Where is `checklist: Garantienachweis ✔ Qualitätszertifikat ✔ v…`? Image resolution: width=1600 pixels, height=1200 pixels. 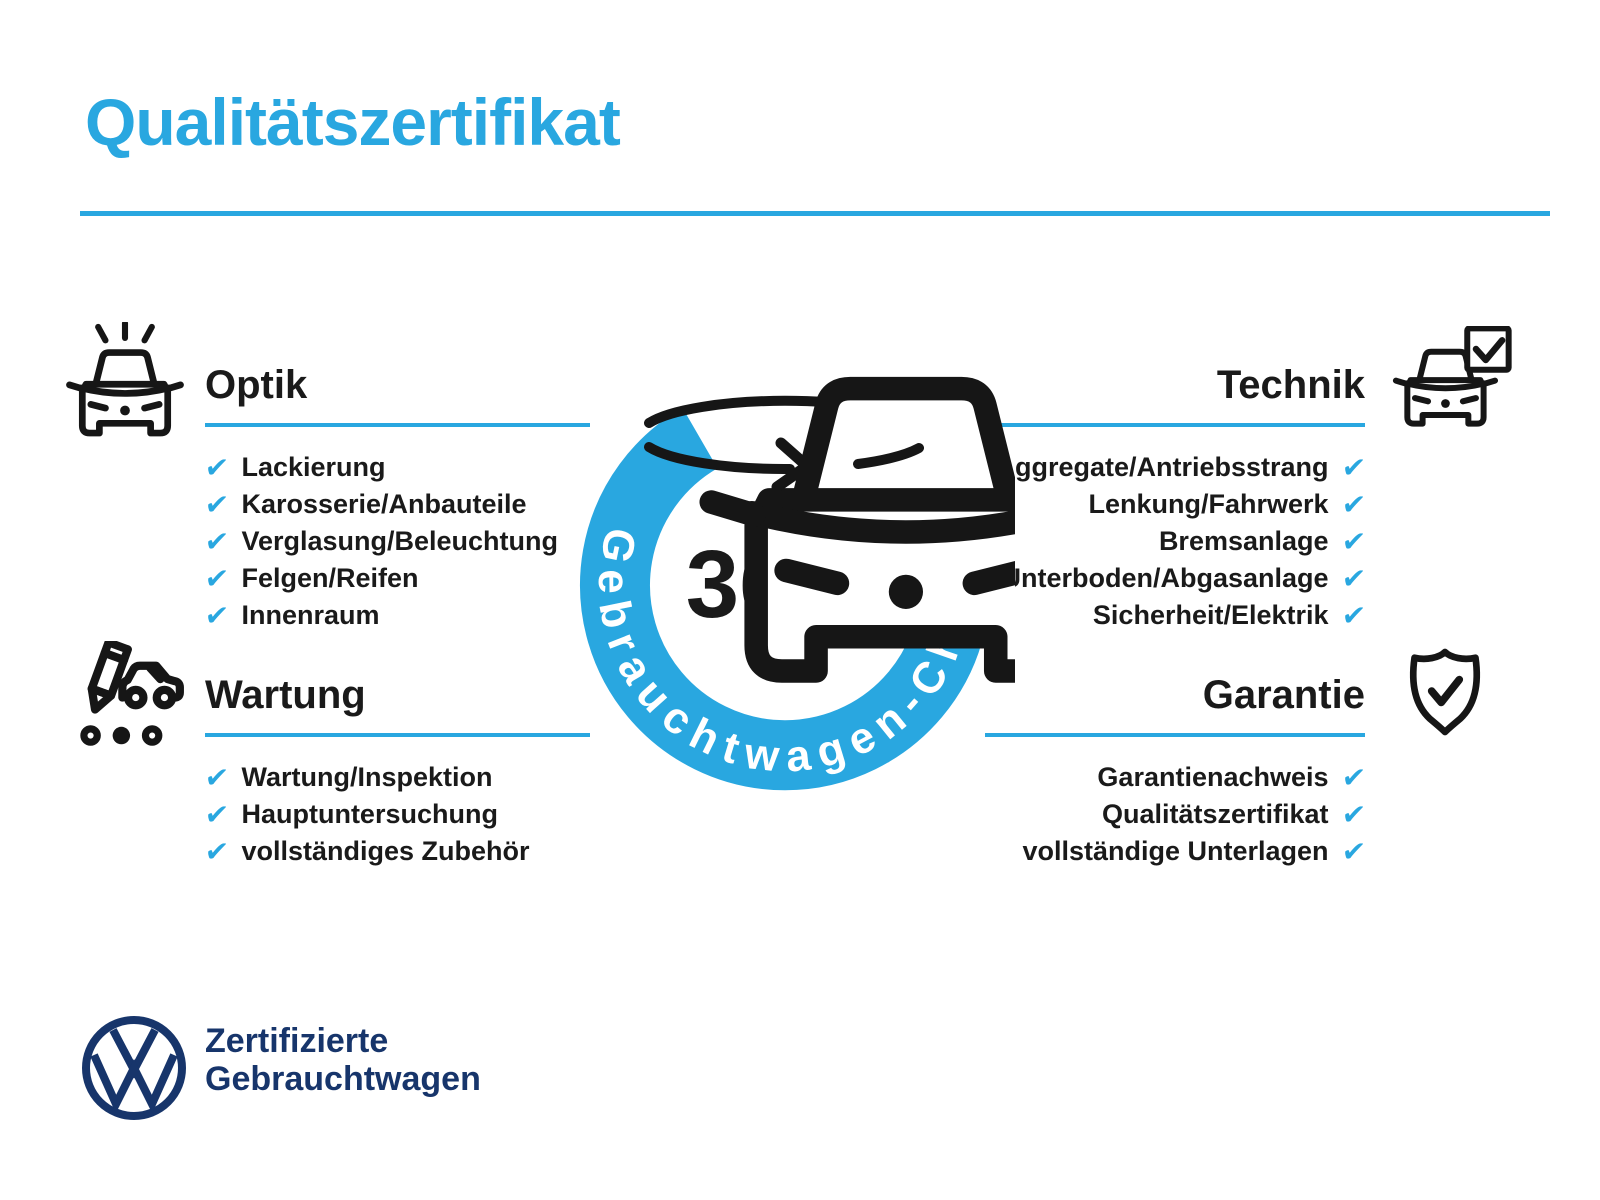 checklist: Garantienachweis ✔ Qualitätszertifikat ✔ v… is located at coordinates (1156, 814).